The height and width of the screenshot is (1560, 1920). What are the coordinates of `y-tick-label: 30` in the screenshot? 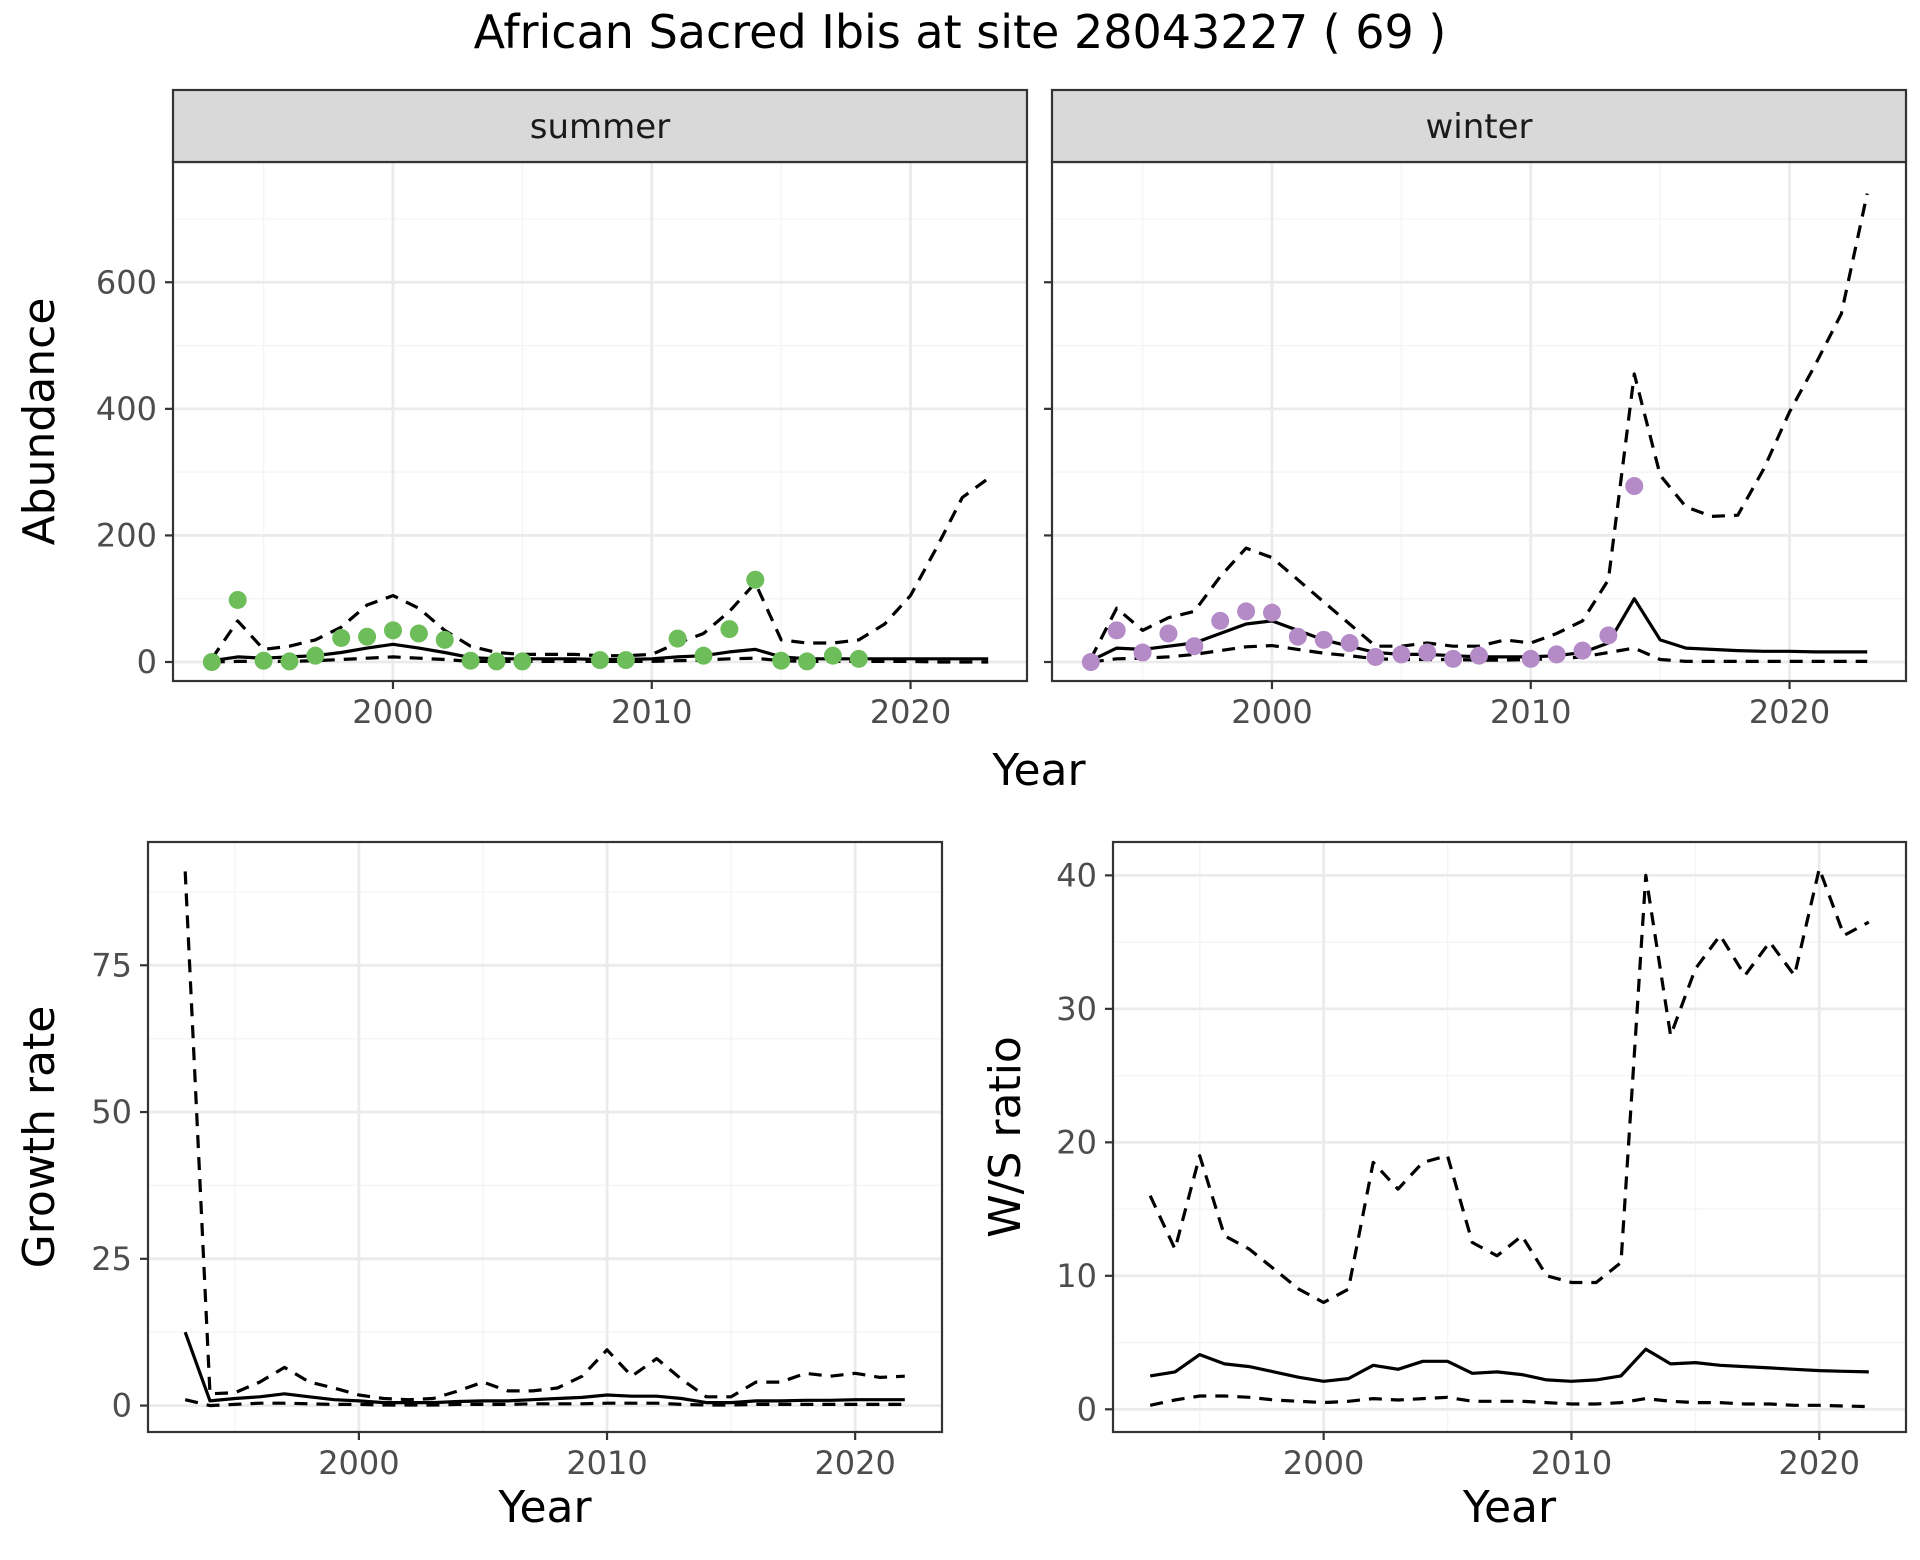 It's located at (1076, 1009).